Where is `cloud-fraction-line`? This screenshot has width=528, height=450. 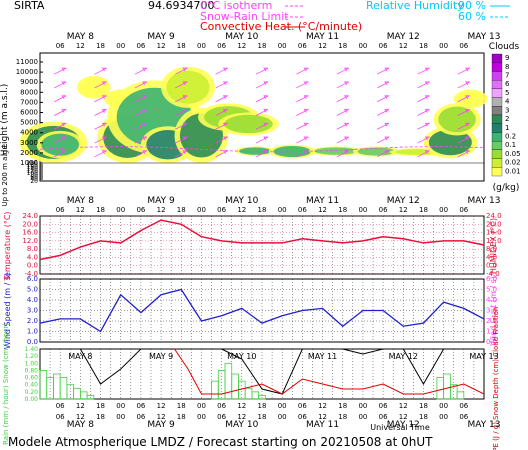 cloud-fraction-line is located at coordinates (262, 371).